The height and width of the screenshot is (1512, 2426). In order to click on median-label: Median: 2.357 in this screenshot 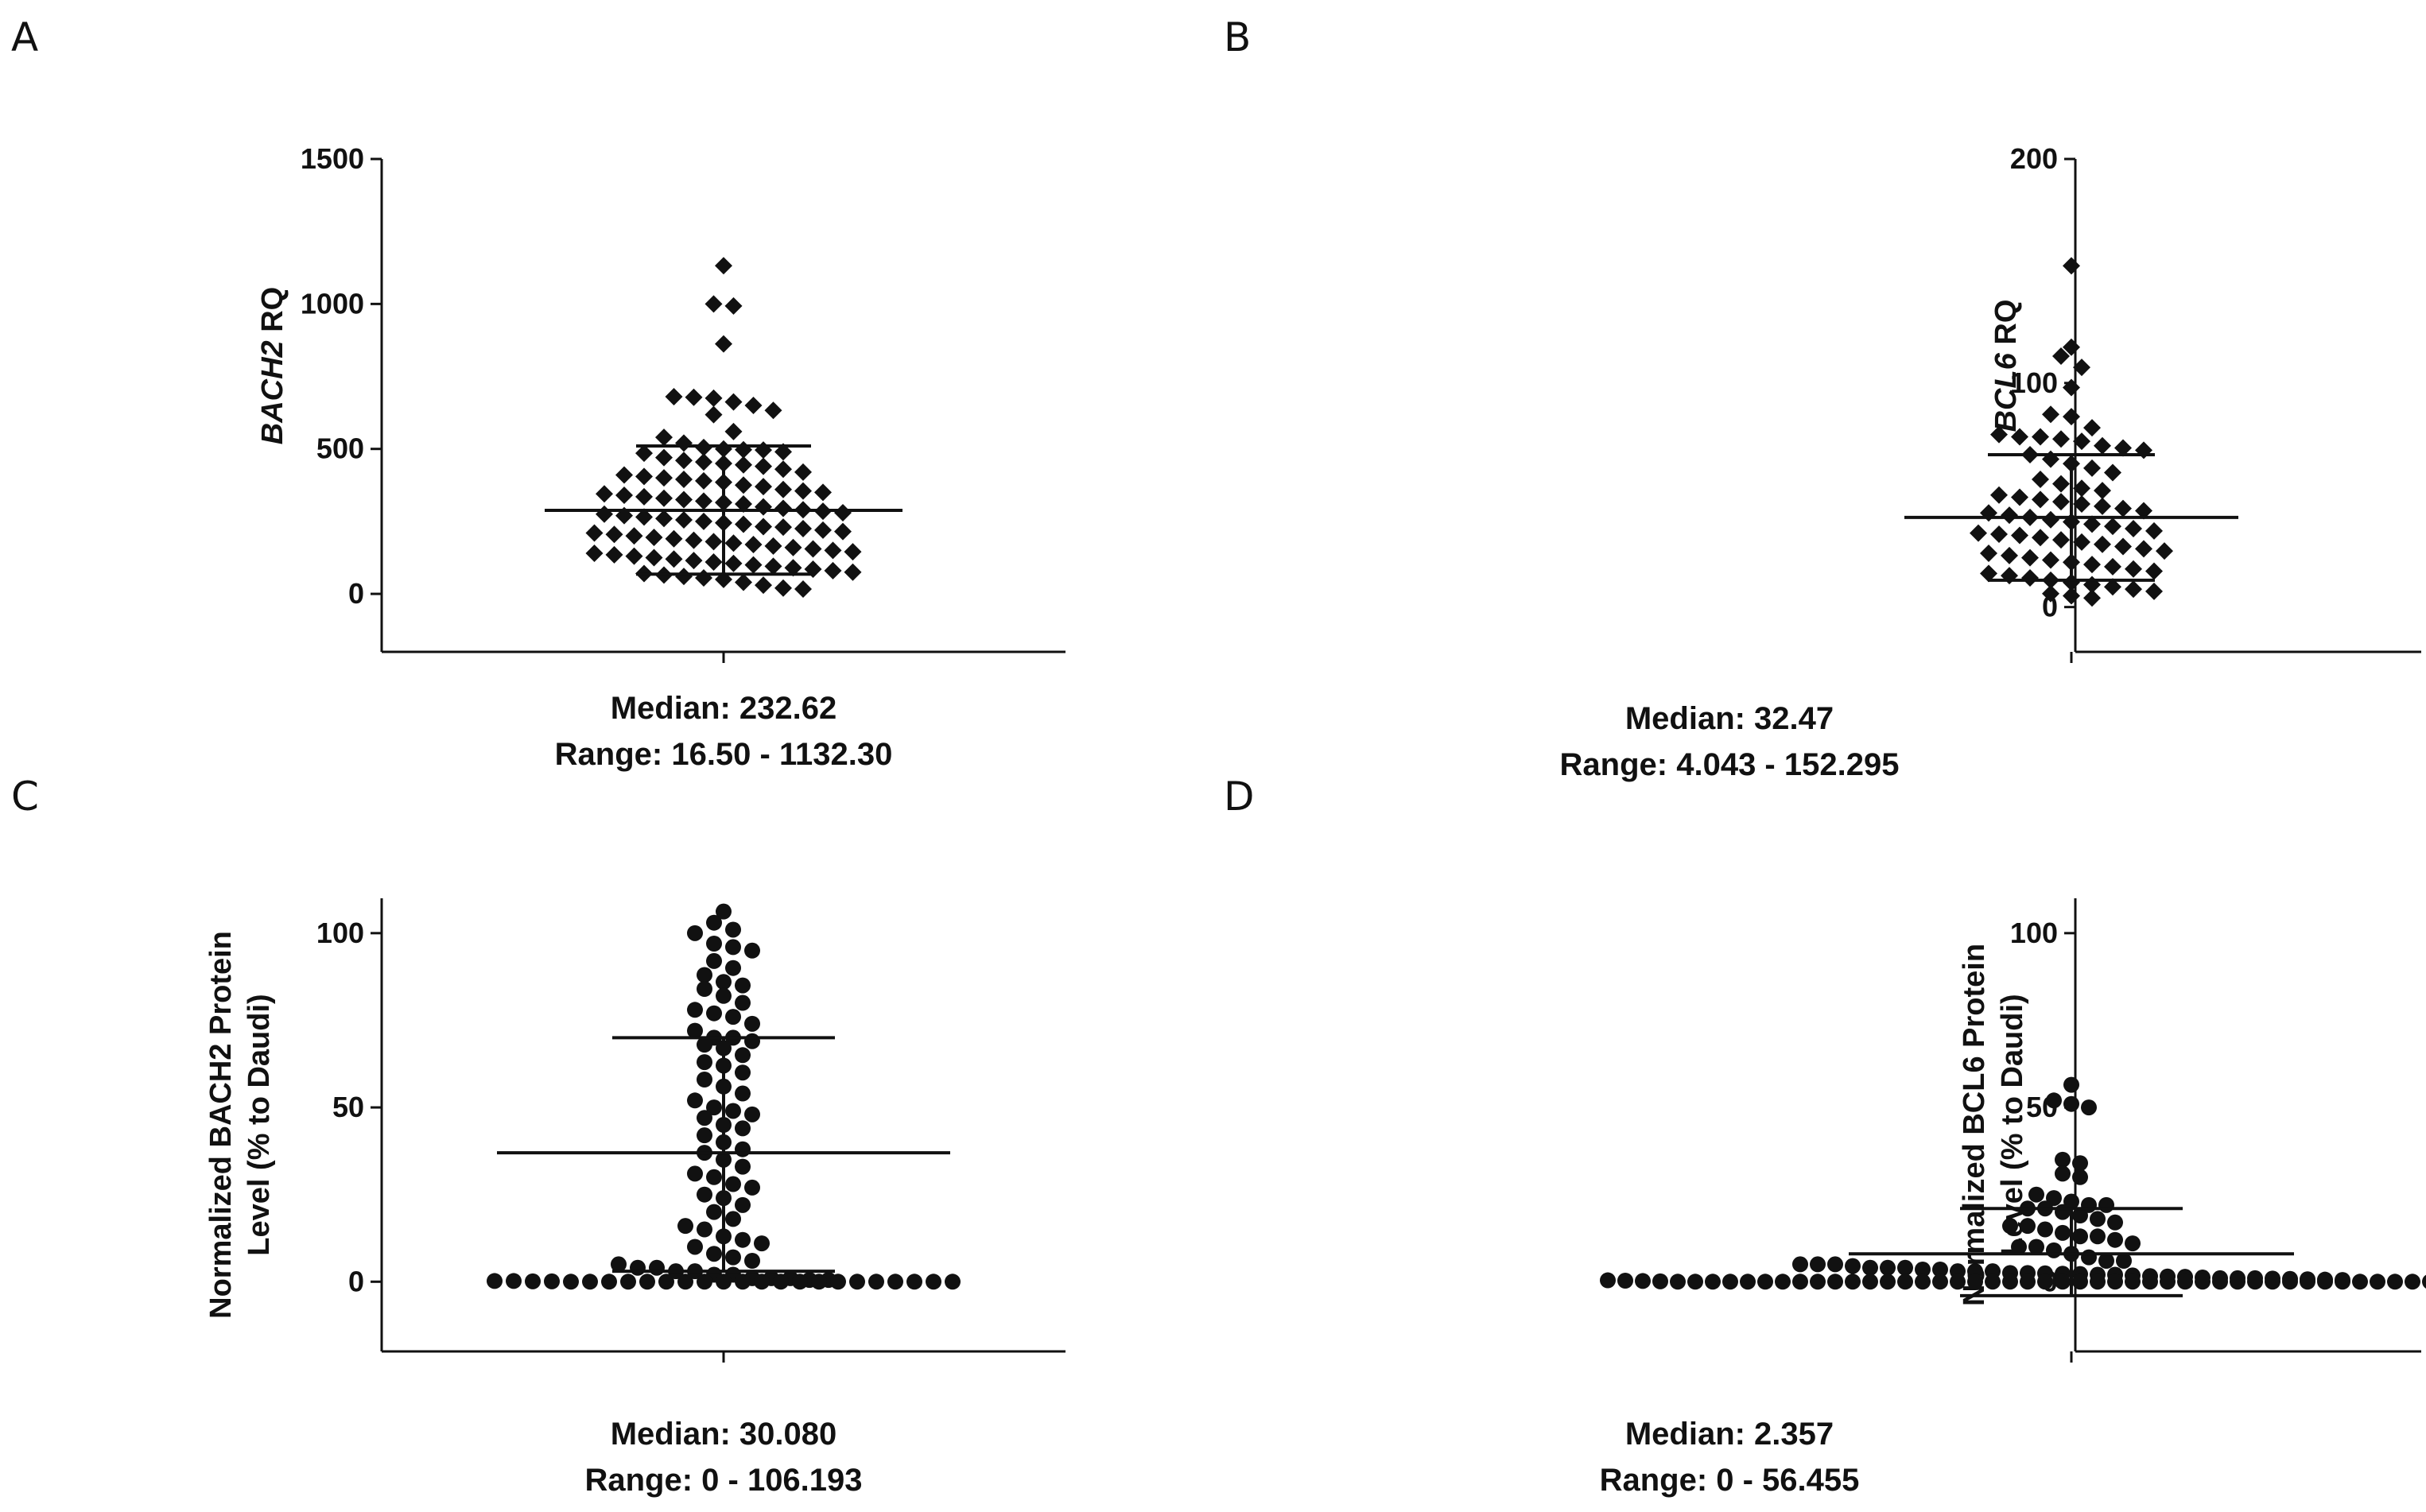, I will do `click(1729, 1434)`.